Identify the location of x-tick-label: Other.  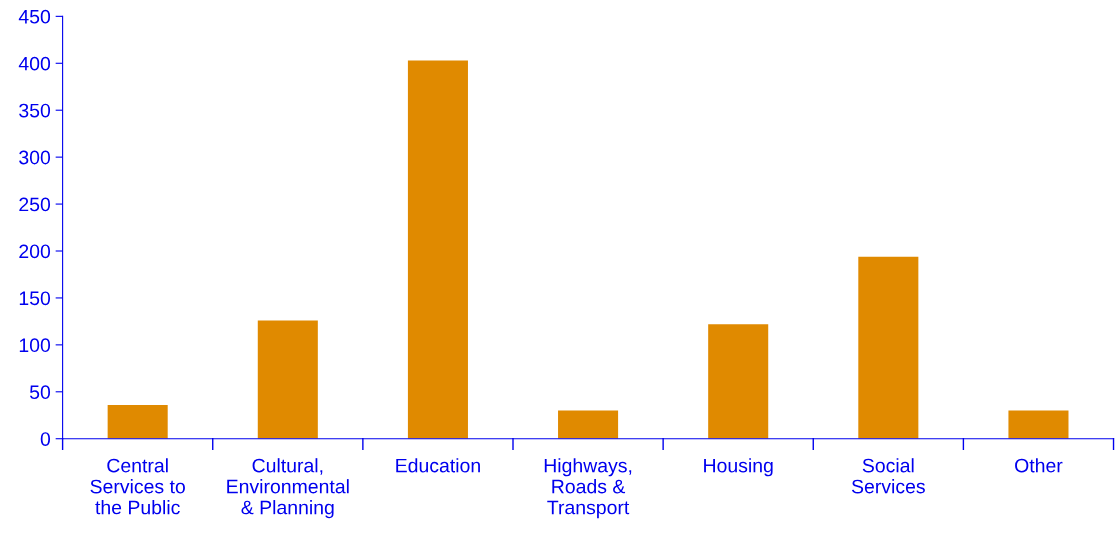
(1039, 465).